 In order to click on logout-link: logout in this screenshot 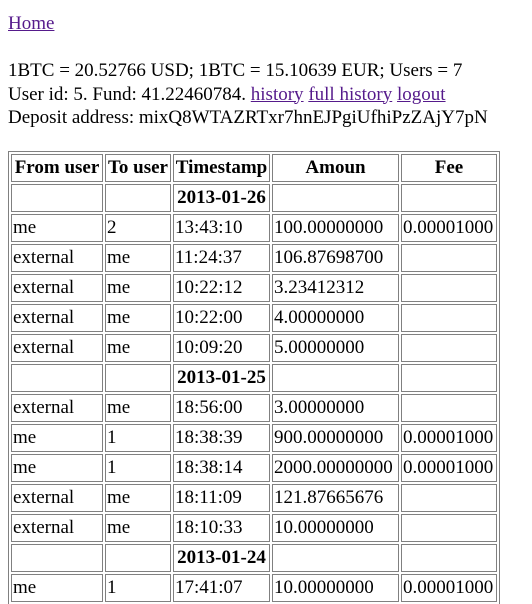, I will do `click(421, 94)`.